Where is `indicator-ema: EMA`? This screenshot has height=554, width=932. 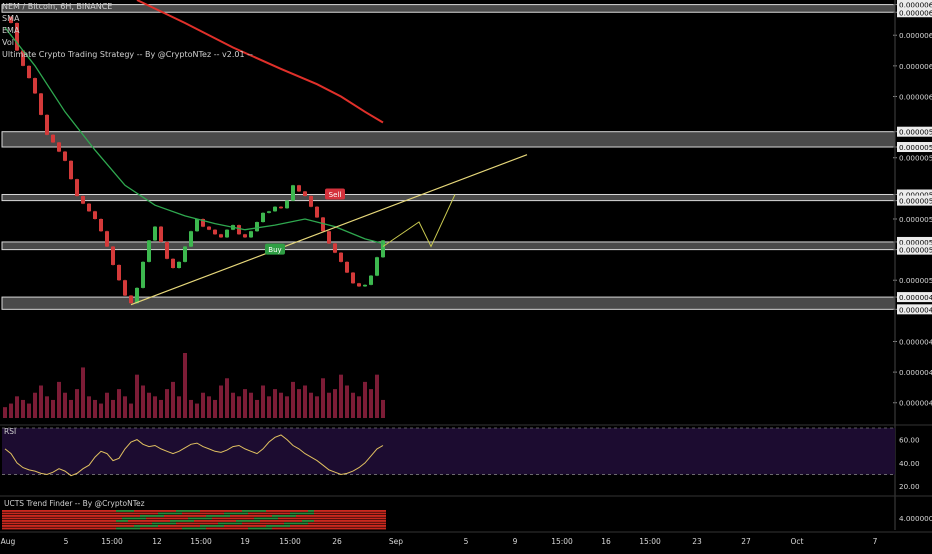
indicator-ema: EMA is located at coordinates (11, 30).